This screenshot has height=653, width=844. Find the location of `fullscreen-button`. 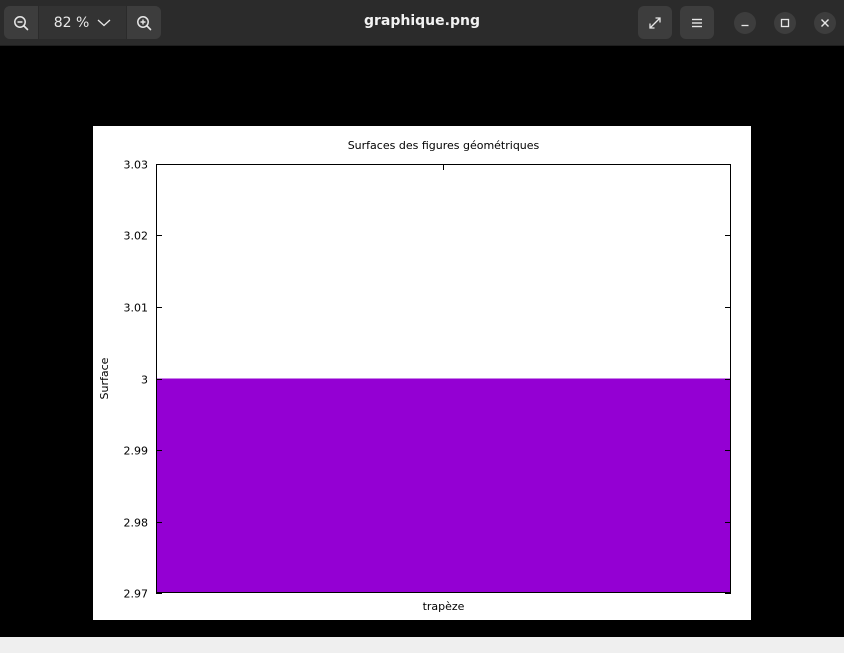

fullscreen-button is located at coordinates (655, 22).